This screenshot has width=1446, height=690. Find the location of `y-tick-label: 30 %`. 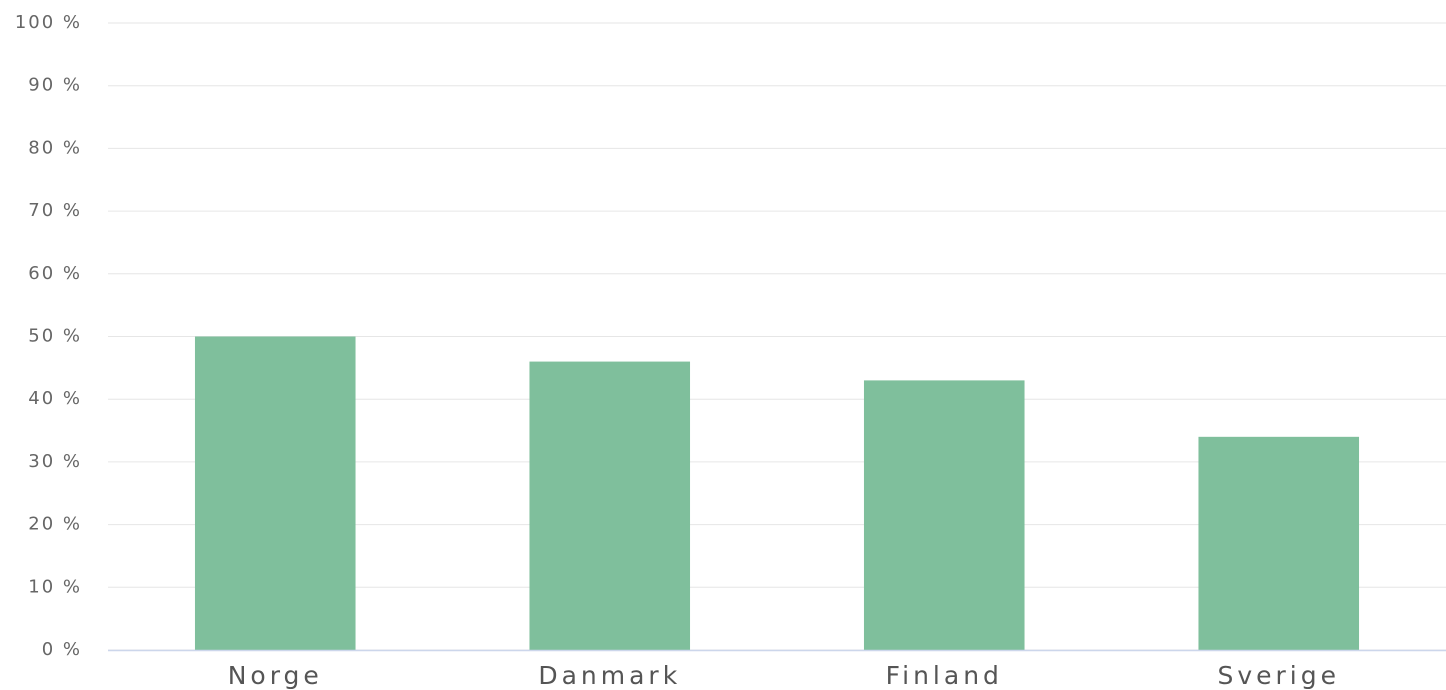

y-tick-label: 30 % is located at coordinates (55, 461).